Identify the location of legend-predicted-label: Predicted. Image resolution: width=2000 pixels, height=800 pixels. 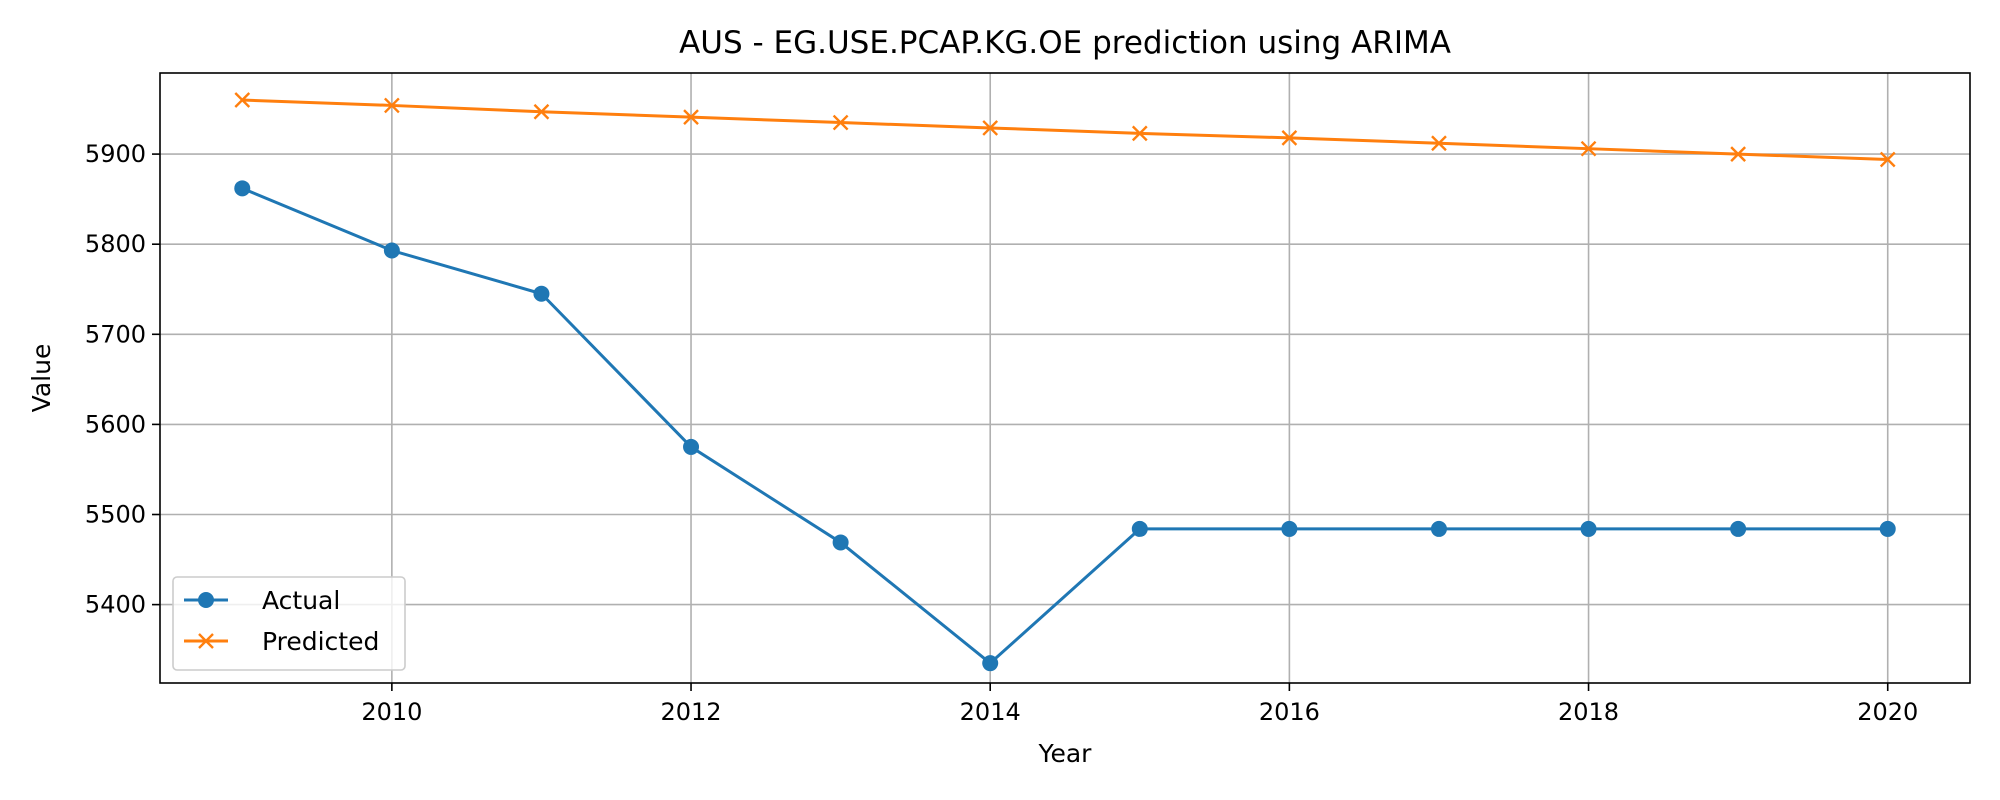
(320, 641).